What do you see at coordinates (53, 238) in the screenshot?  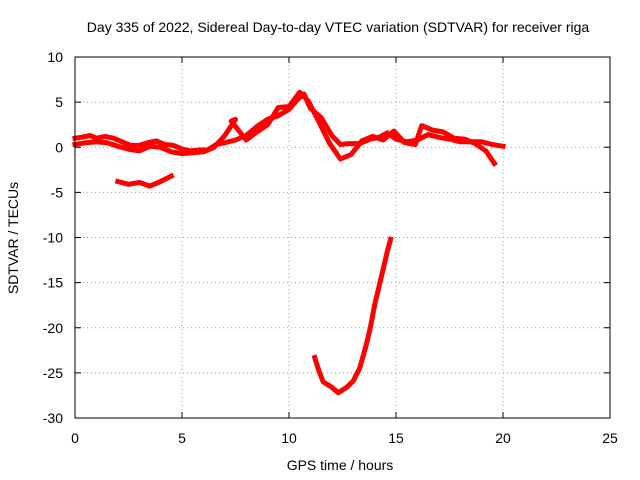 I see `y-tick-label: -10` at bounding box center [53, 238].